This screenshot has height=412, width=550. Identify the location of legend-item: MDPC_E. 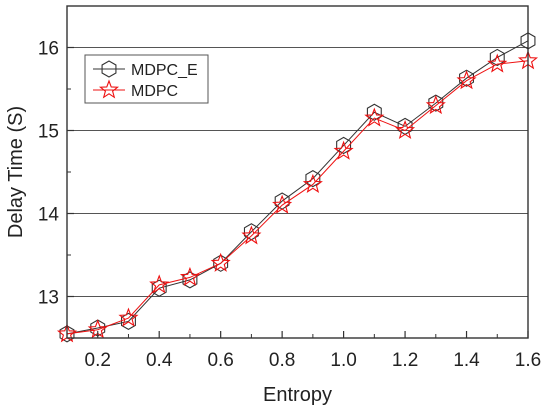
(145, 69).